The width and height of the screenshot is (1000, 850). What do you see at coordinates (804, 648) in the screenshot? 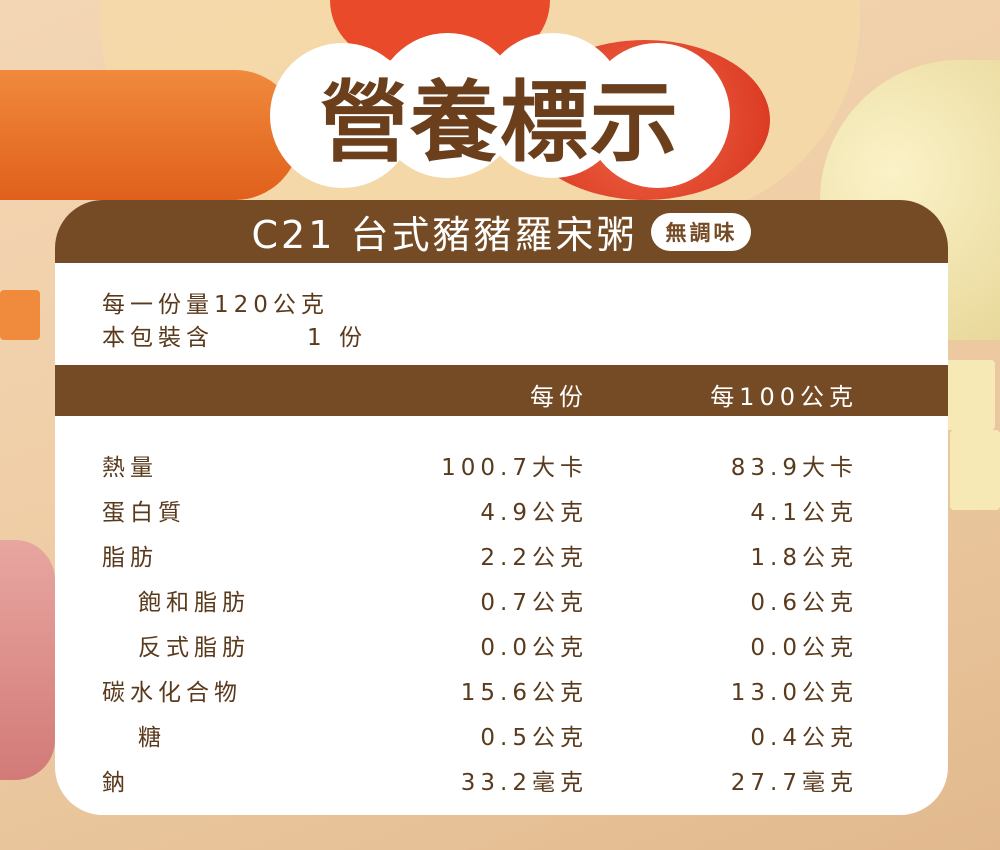
I see `value-per-100g: 0.0公克` at bounding box center [804, 648].